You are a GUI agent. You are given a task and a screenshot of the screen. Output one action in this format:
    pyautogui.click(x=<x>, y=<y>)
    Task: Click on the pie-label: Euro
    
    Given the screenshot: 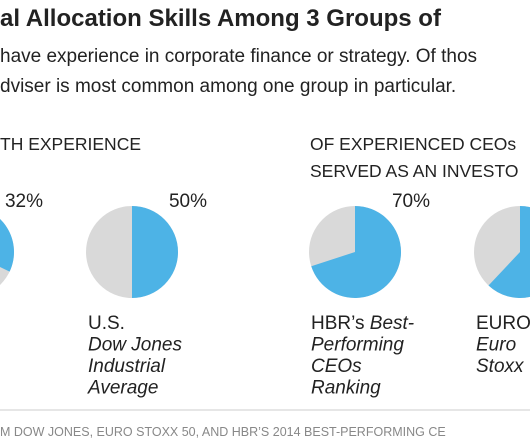 What is the action you would take?
    pyautogui.click(x=496, y=345)
    